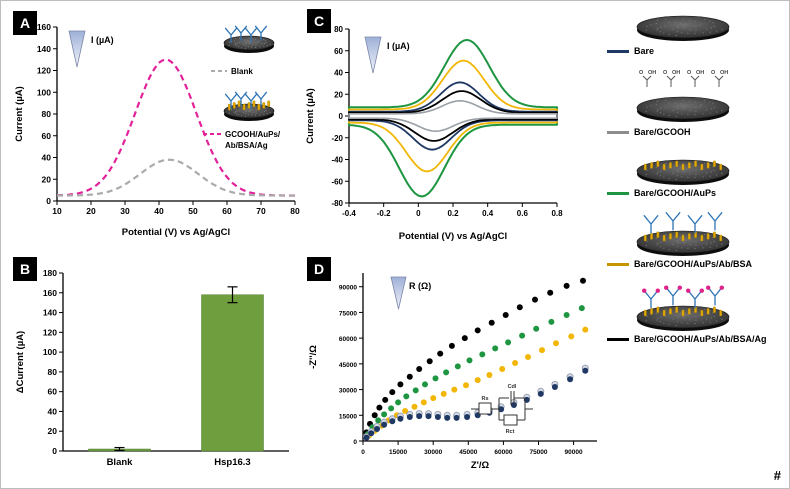  Describe the element at coordinates (693, 264) in the screenshot. I see `legend-label: Bare/GCOOH/AuPs/Ab/BSA` at that location.